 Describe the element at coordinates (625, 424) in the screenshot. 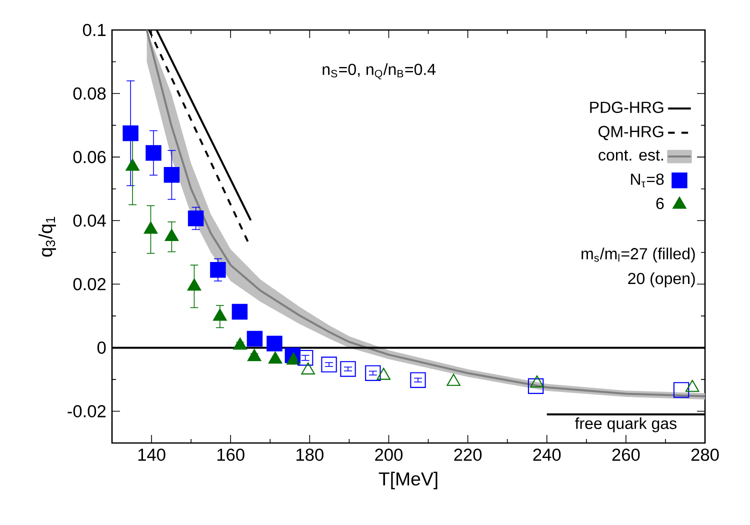

I see `annotation: free quark gas` at that location.